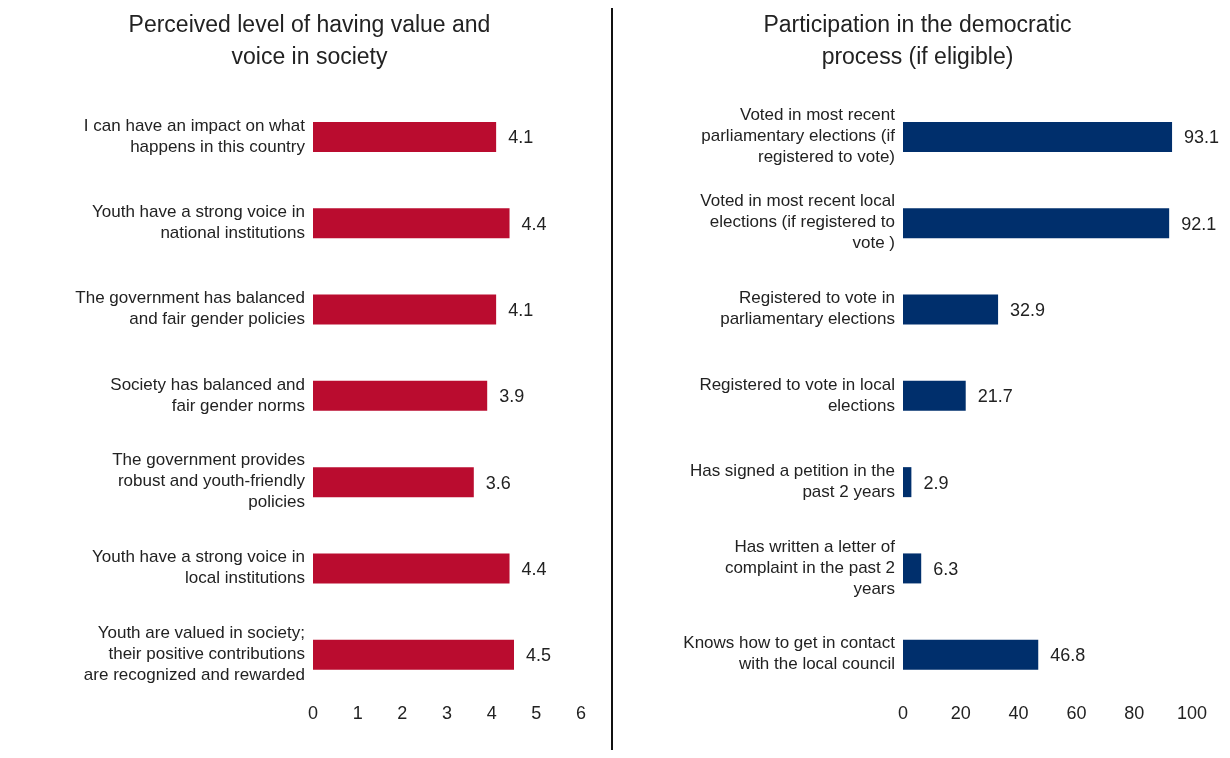 The image size is (1230, 758). Describe the element at coordinates (194, 654) in the screenshot. I see `y-tick-label: Youth are valued in society; their positive contributions are recognized and rewarded` at that location.